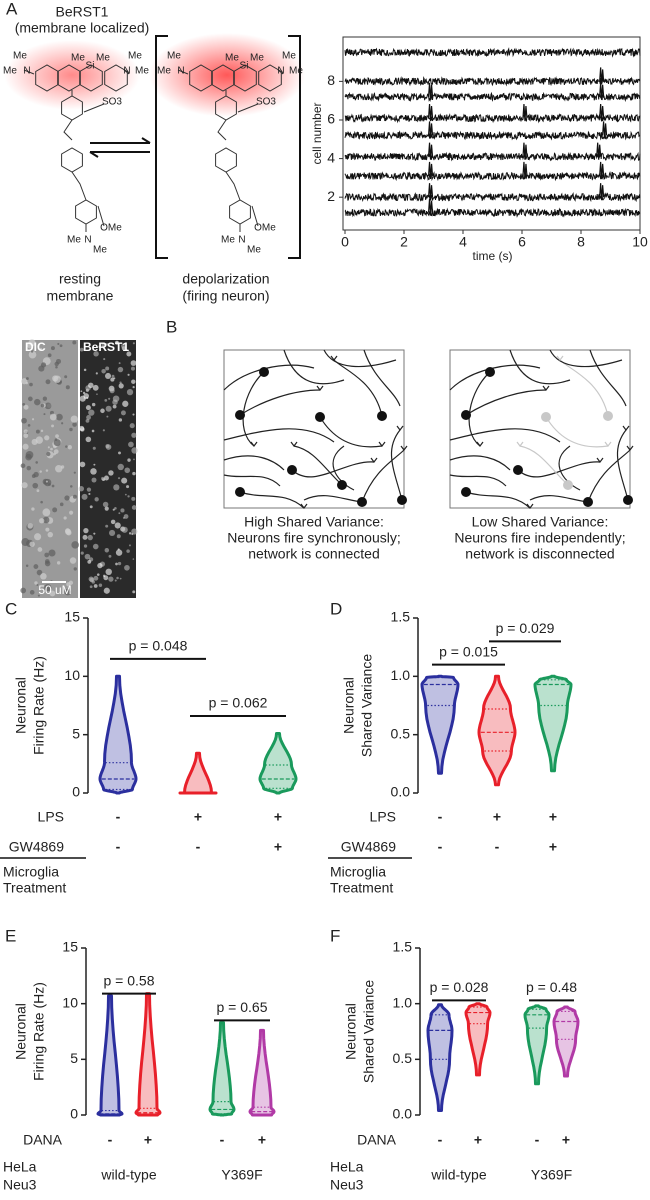 This screenshot has height=1200, width=650. I want to click on atom-label: OMe, so click(111, 228).